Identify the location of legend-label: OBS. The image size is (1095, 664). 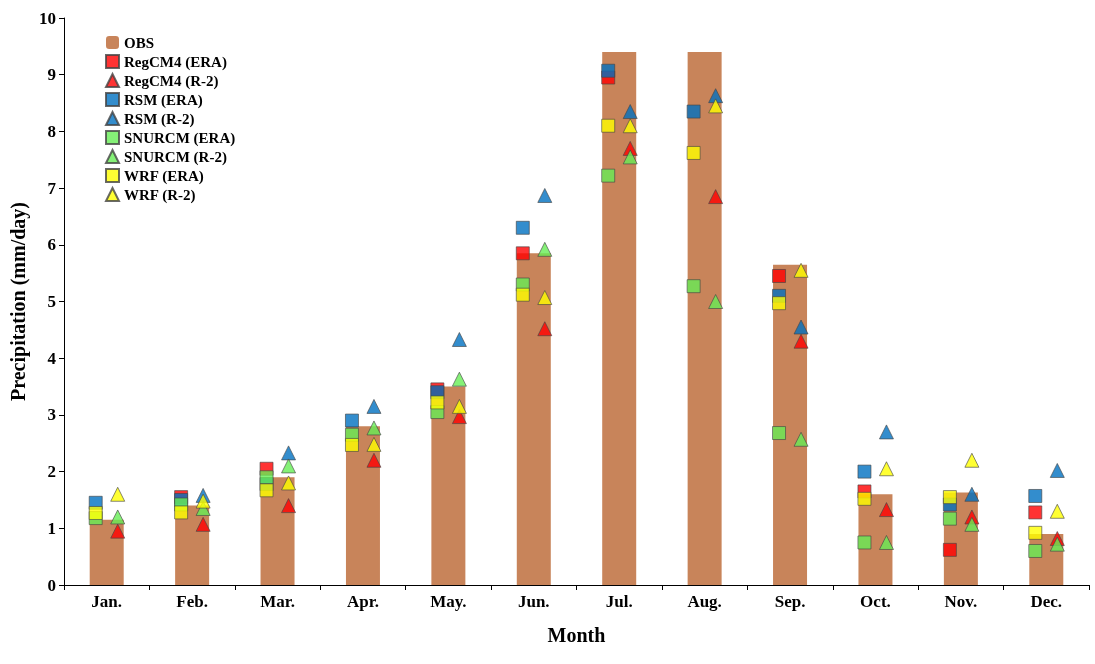
(139, 42).